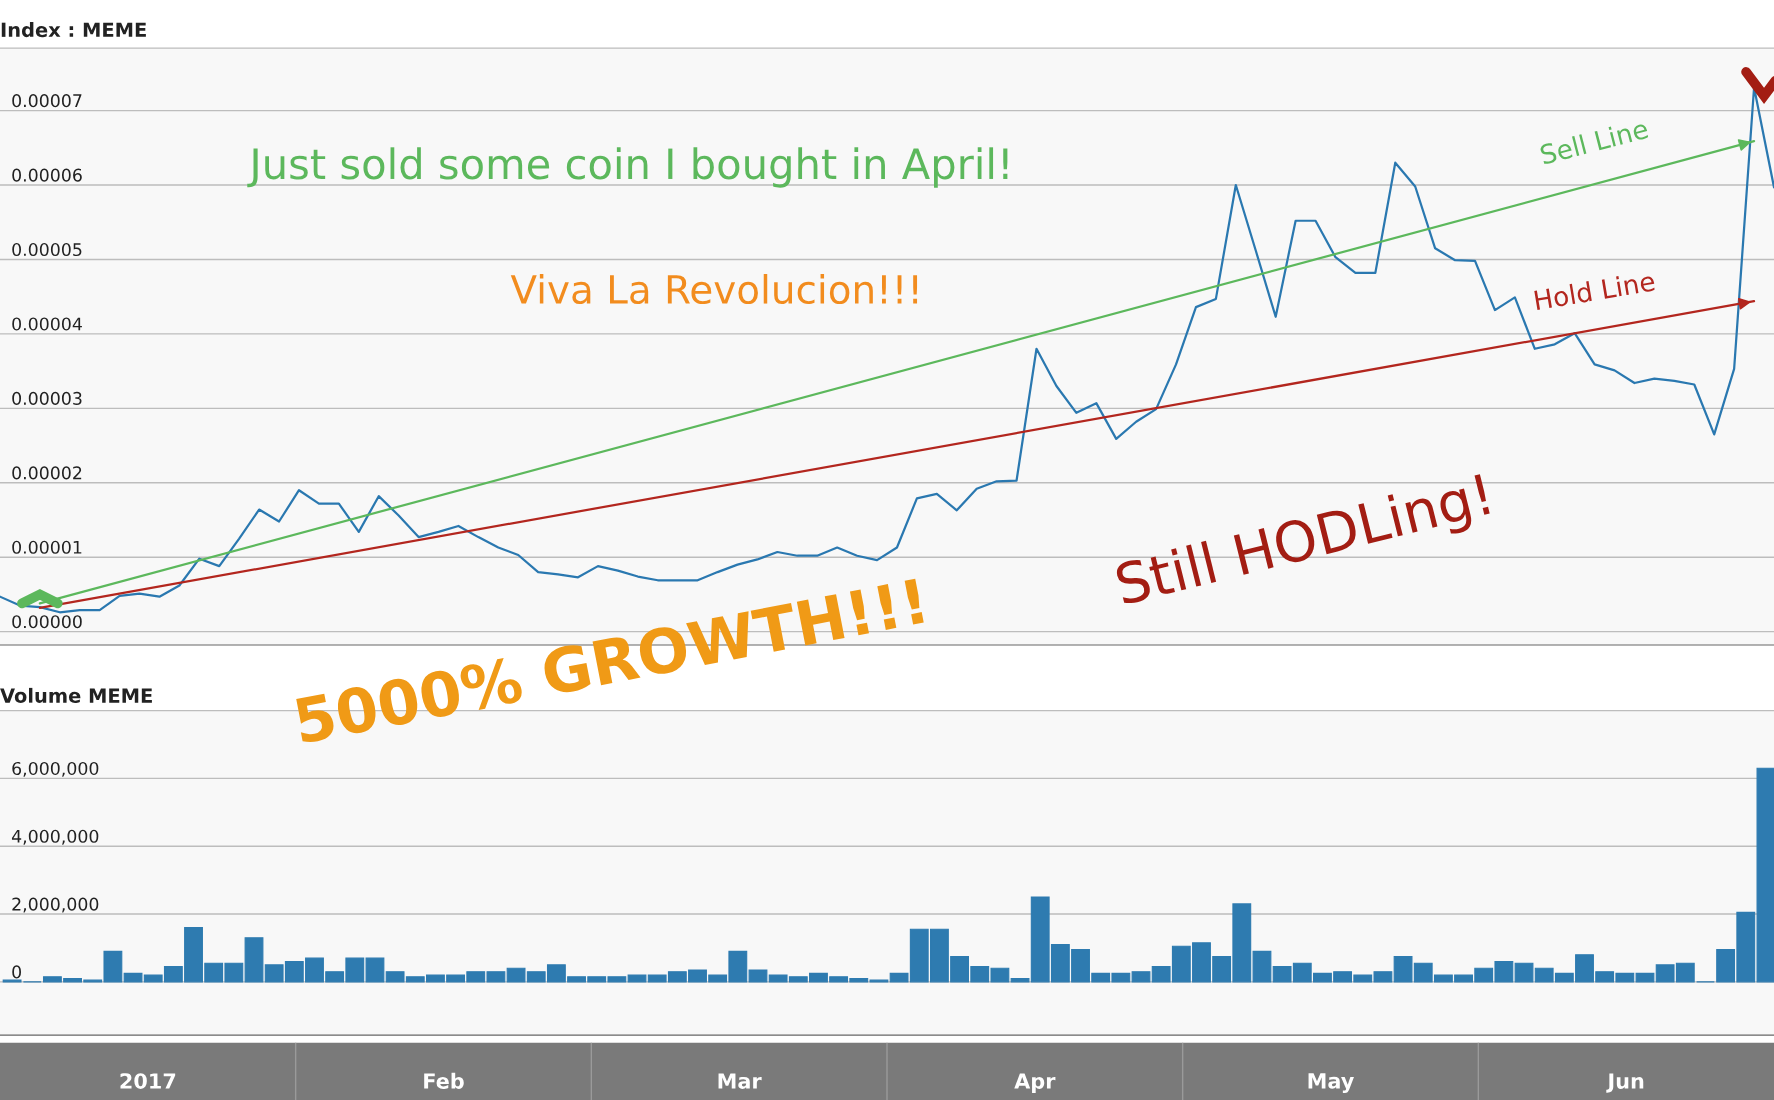 This screenshot has height=1100, width=1774. What do you see at coordinates (1595, 290) in the screenshot?
I see `text: Hold Line` at bounding box center [1595, 290].